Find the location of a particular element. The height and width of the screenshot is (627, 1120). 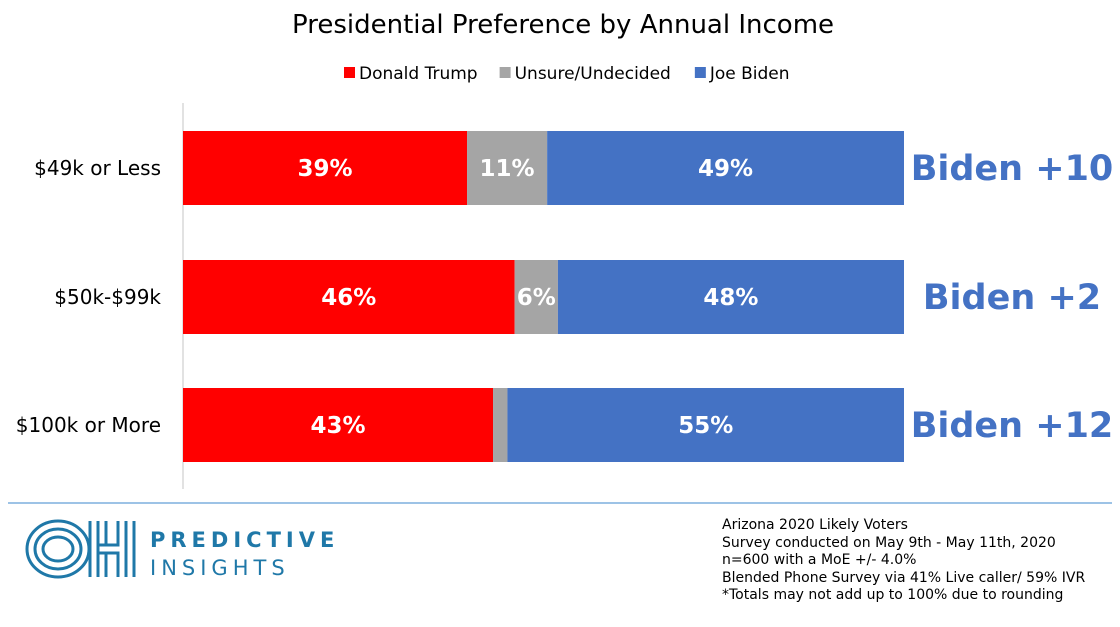

chart-title: Presidential Preference by Annual Income is located at coordinates (563, 25).